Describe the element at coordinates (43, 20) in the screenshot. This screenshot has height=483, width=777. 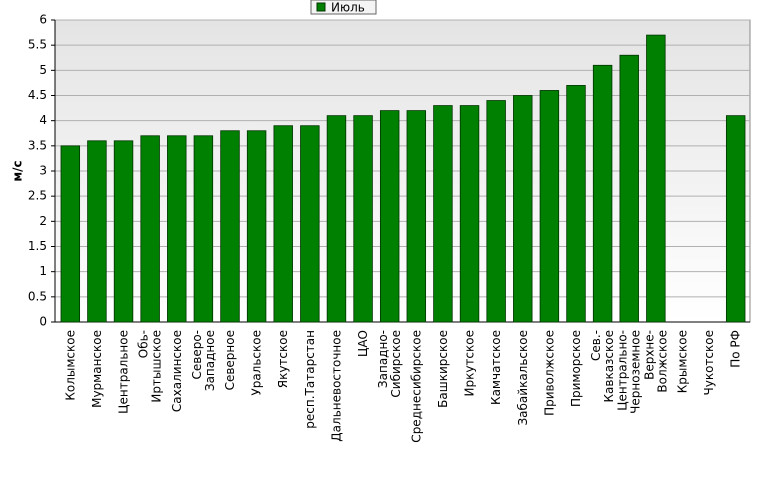
I see `y-tick-label: 6` at that location.